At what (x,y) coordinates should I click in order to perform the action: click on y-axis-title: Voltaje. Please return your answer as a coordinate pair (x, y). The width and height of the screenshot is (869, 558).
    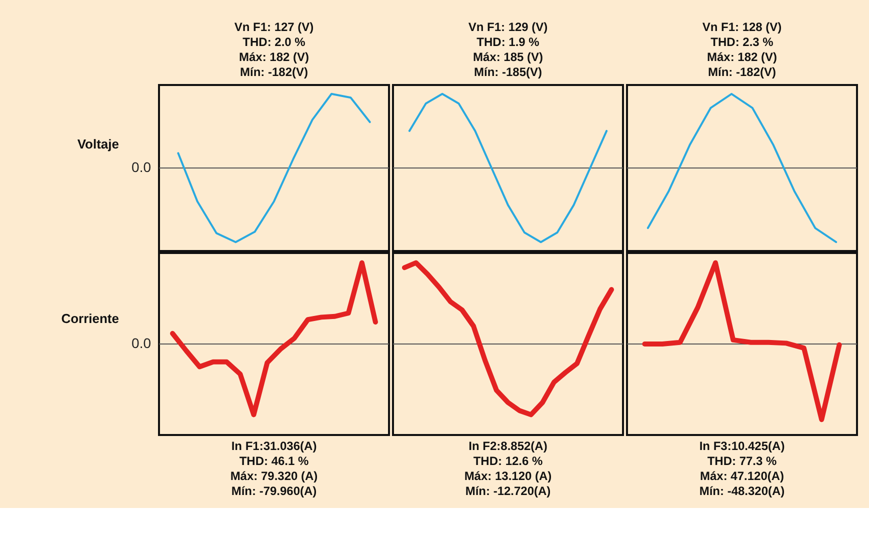
    Looking at the image, I should click on (98, 144).